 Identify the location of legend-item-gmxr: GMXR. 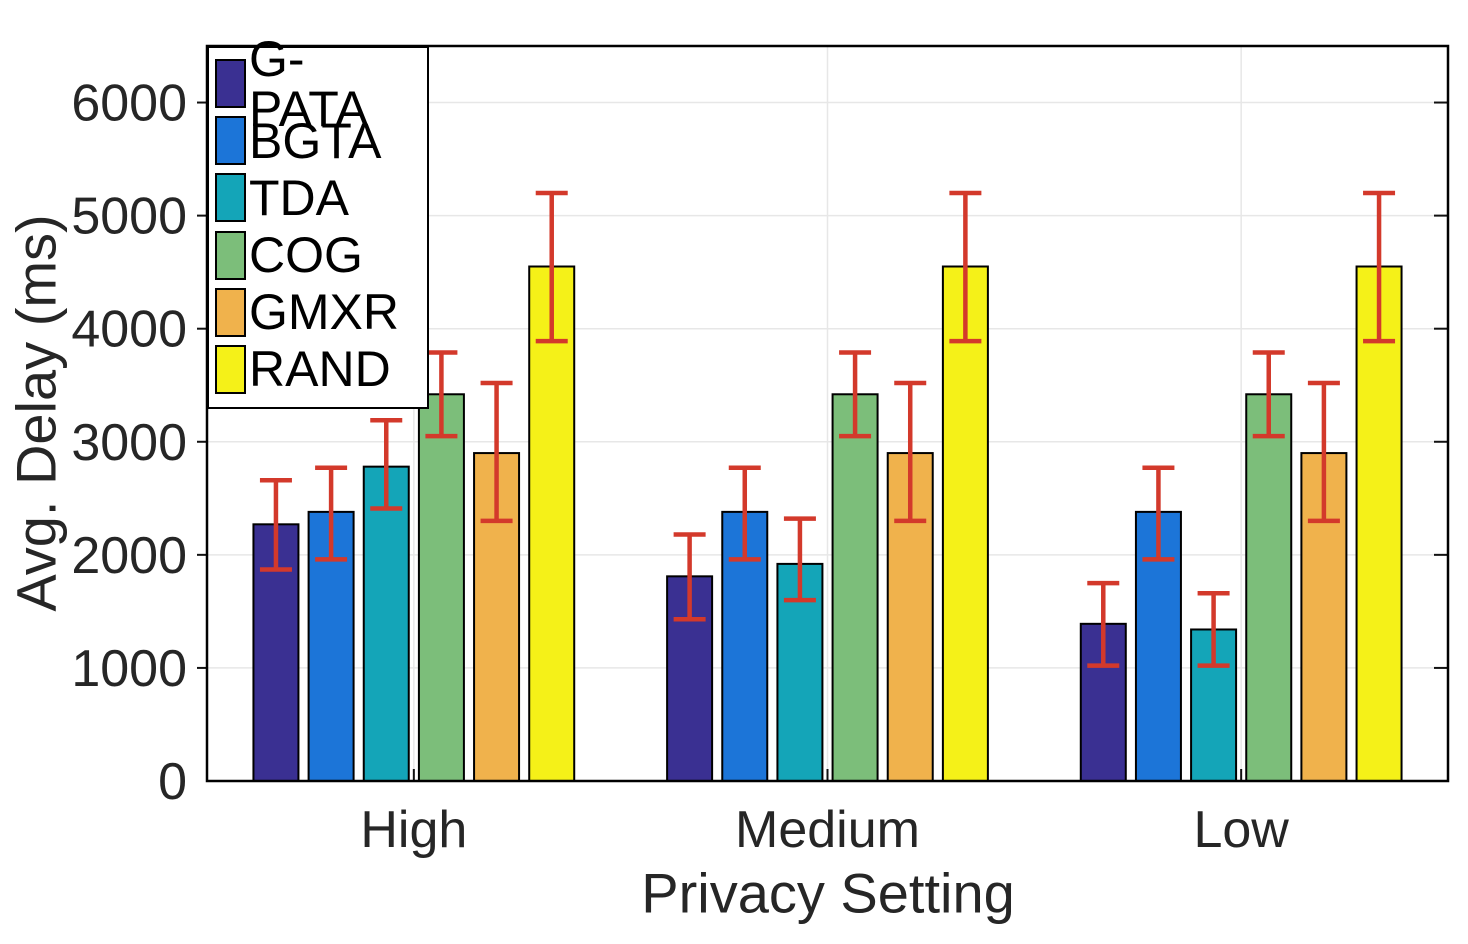
(319, 312).